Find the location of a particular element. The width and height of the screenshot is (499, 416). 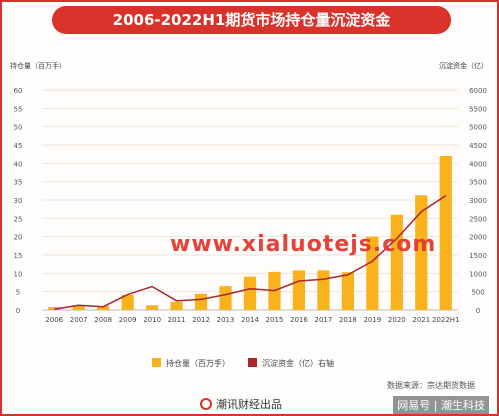

left-tick-label: 60 is located at coordinates (18, 91).